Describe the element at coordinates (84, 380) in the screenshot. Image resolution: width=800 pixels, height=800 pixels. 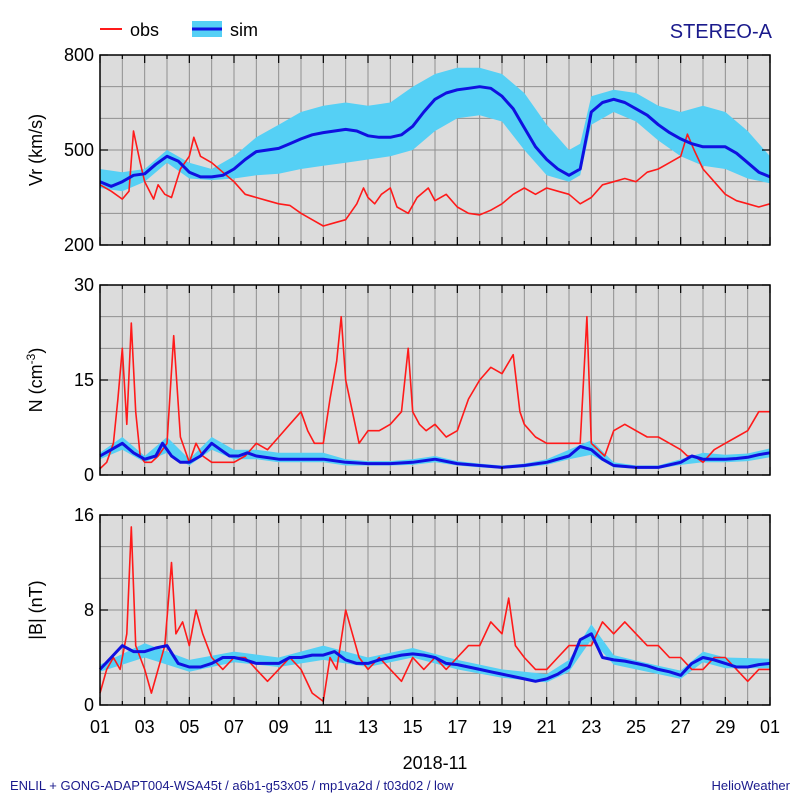
I see `y-tick-label: 15` at that location.